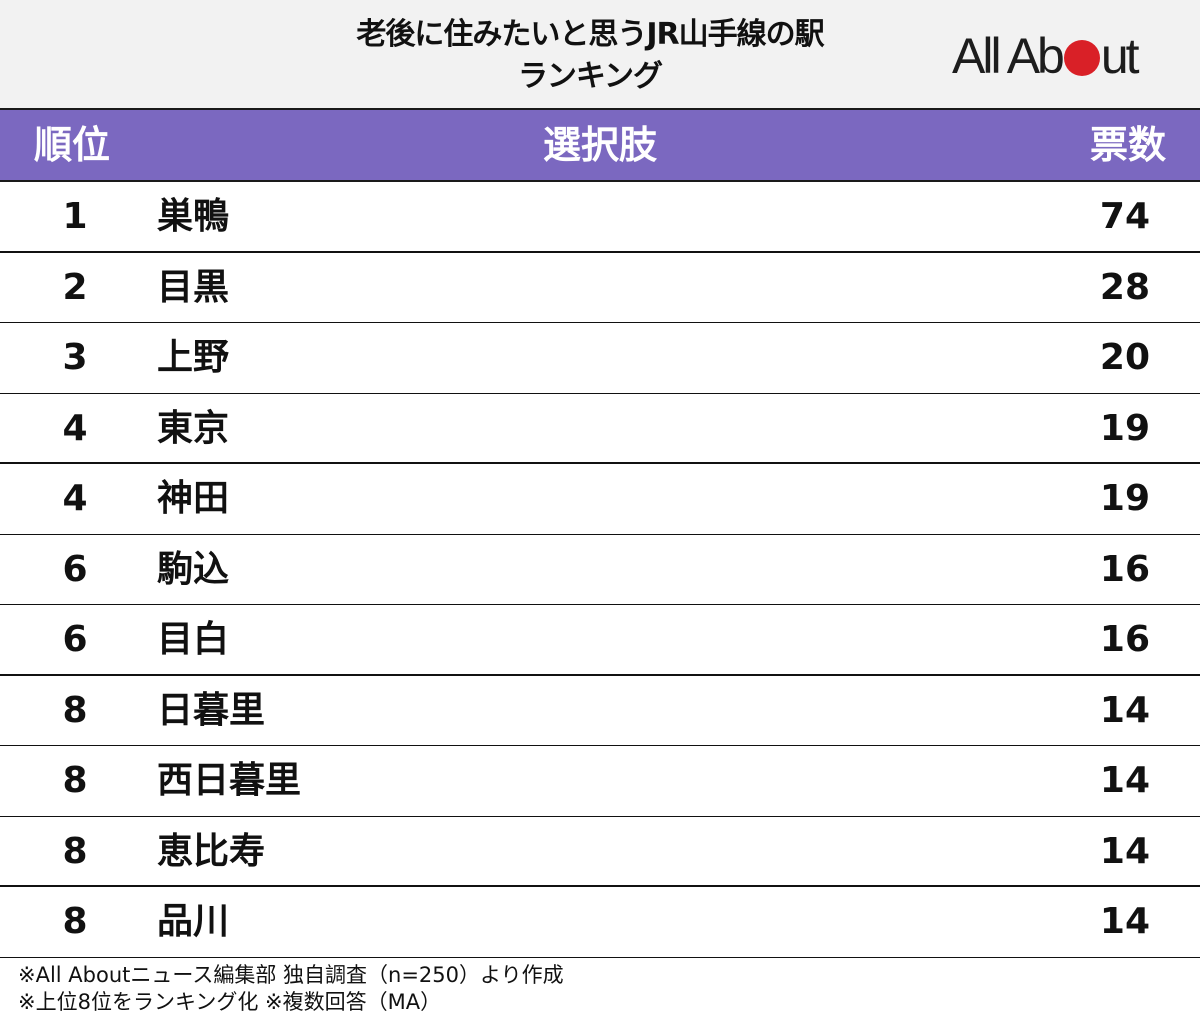 The width and height of the screenshot is (1200, 1032). I want to click on table-row: 6 駒込 16, so click(600, 570).